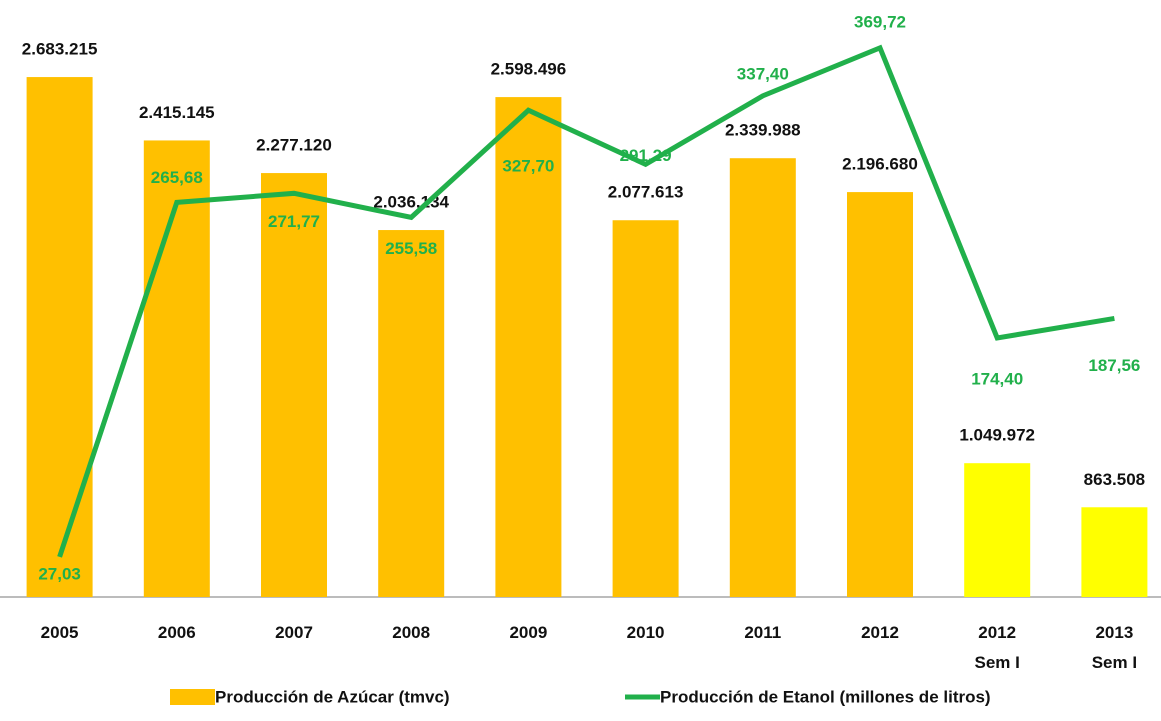 The image size is (1161, 721). I want to click on line-value-label: 337,40, so click(763, 73).